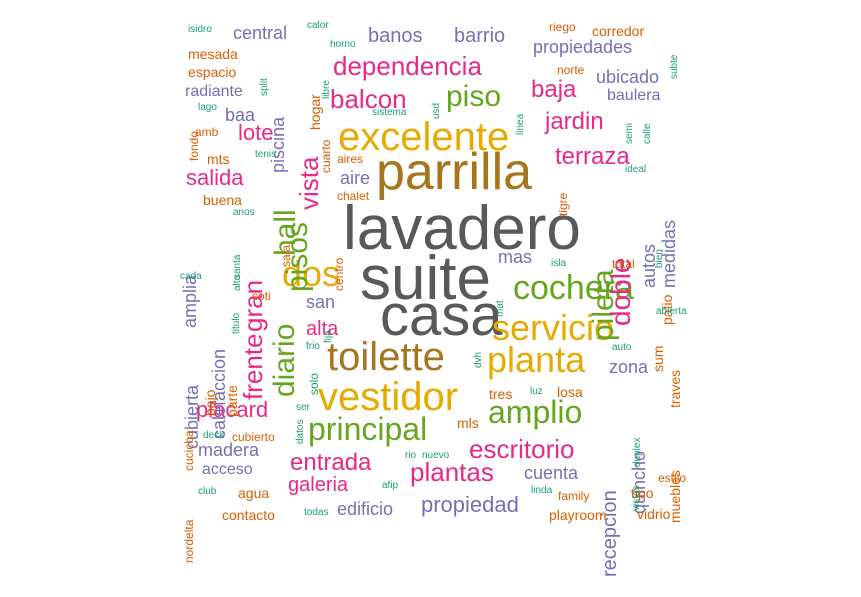 This screenshot has height=597, width=861. What do you see at coordinates (213, 54) in the screenshot?
I see `cloud-word-text: mesada` at bounding box center [213, 54].